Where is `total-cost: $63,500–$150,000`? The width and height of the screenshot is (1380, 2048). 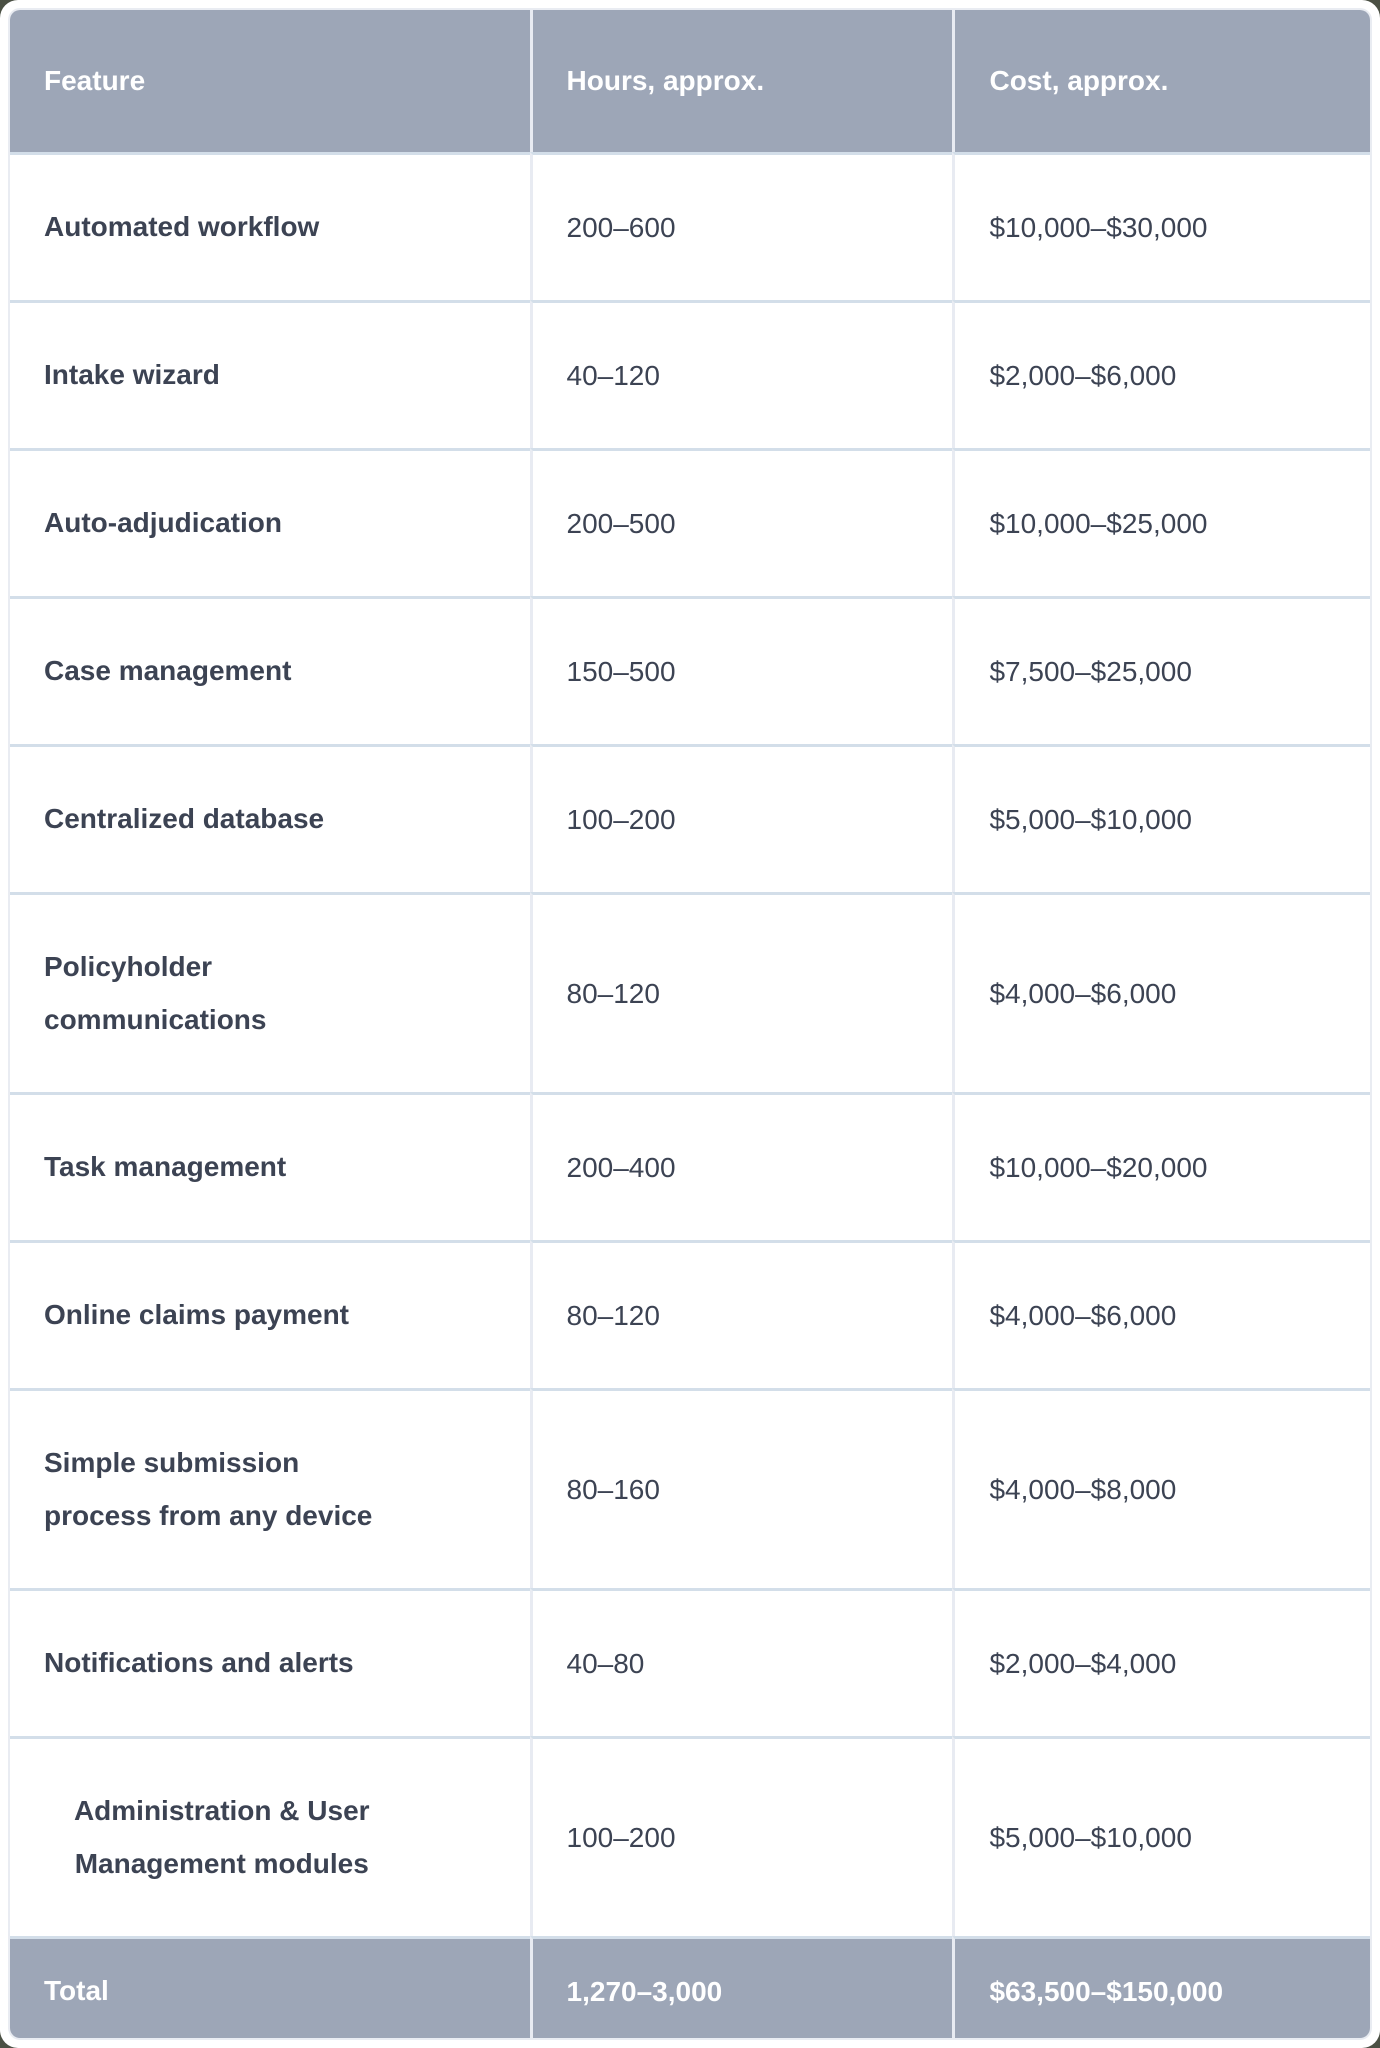 total-cost: $63,500–$150,000 is located at coordinates (1161, 1987).